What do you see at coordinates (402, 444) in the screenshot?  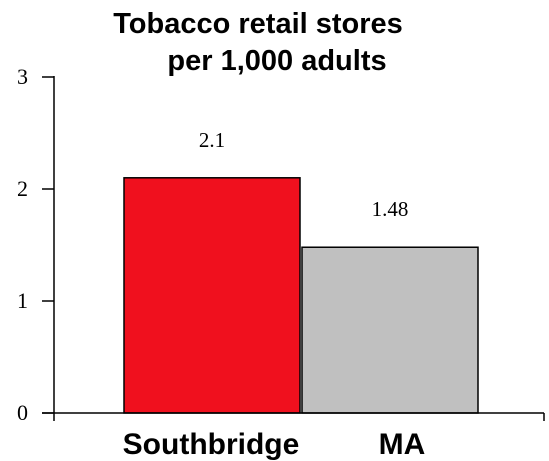 I see `x-tick-label-ma: MA` at bounding box center [402, 444].